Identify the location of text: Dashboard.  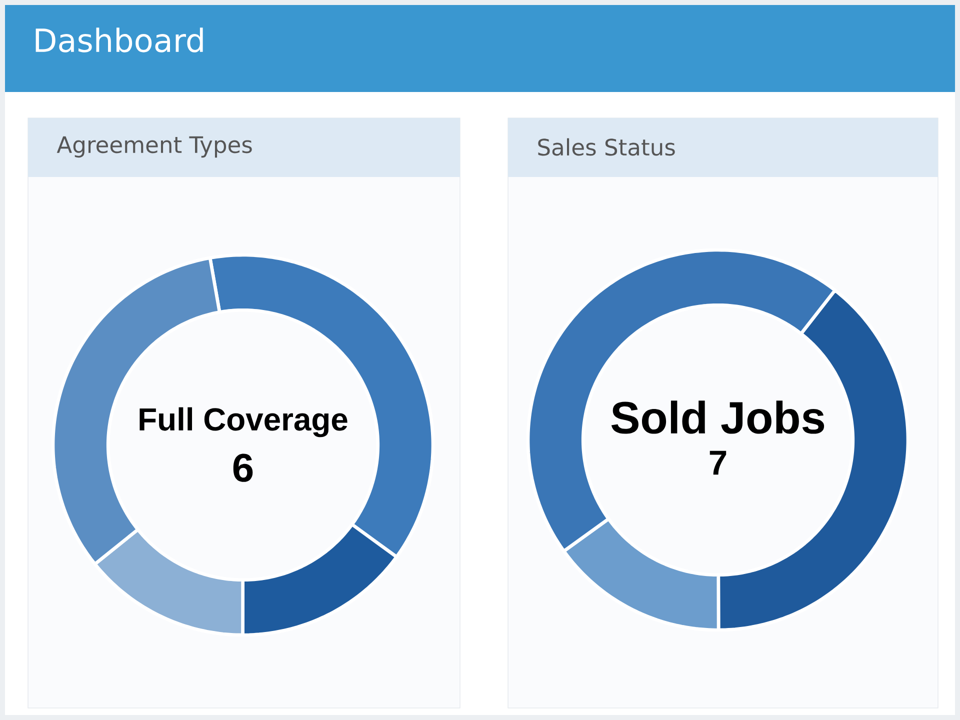
(119, 40).